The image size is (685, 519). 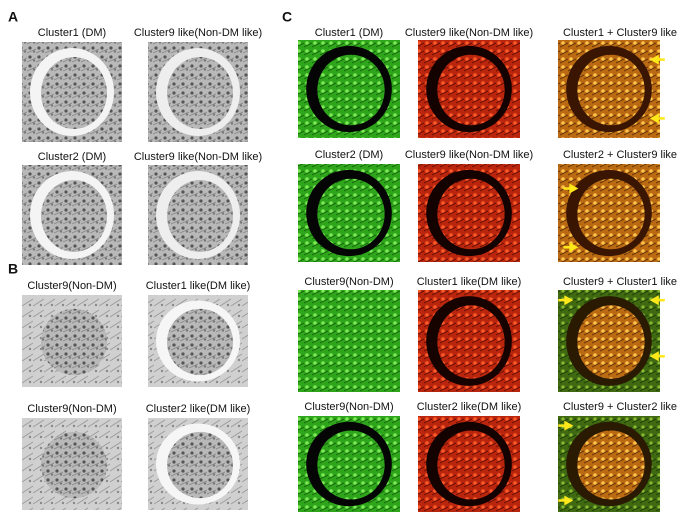 I want to click on image-title: Cluster9 + Cluster1 like, so click(x=620, y=282).